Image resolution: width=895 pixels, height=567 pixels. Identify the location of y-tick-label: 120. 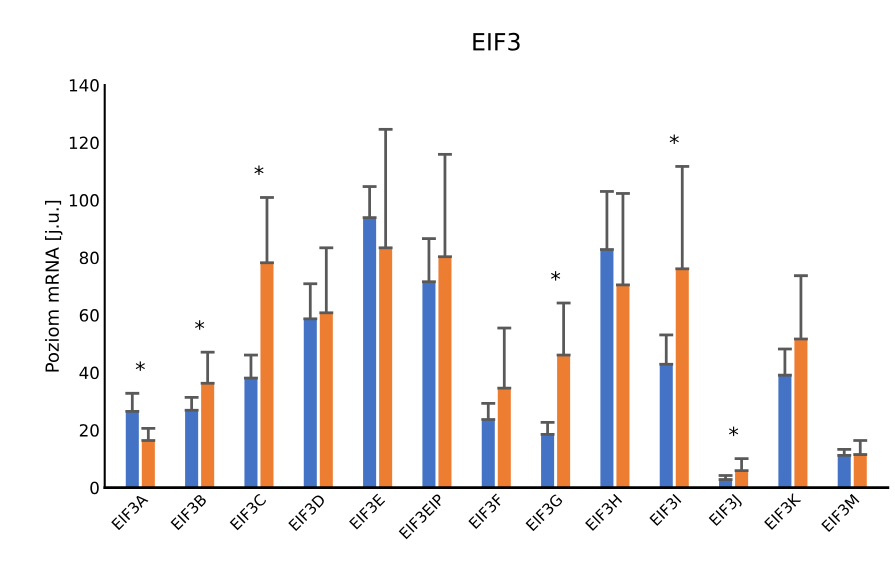
(84, 143).